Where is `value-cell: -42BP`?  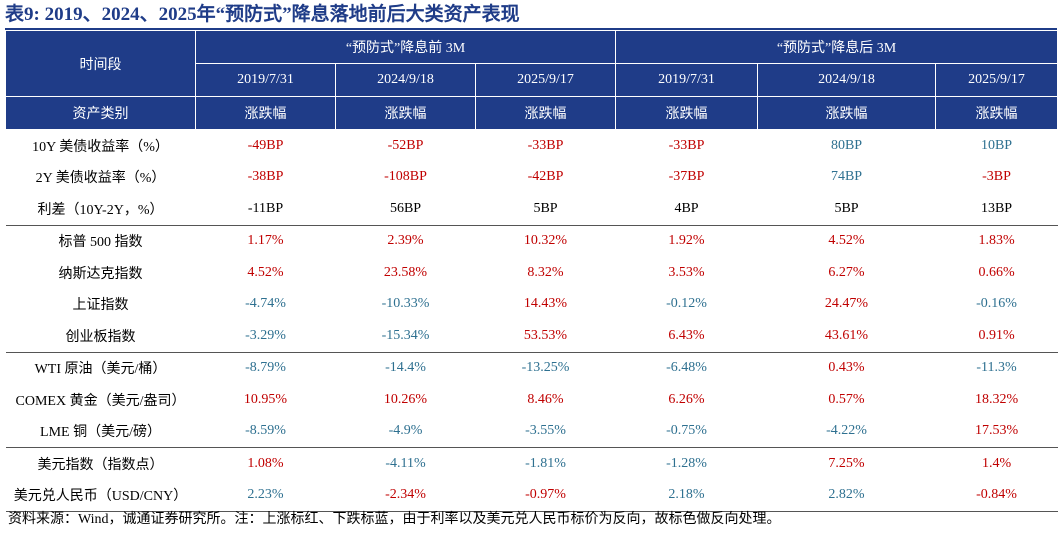 value-cell: -42BP is located at coordinates (545, 177).